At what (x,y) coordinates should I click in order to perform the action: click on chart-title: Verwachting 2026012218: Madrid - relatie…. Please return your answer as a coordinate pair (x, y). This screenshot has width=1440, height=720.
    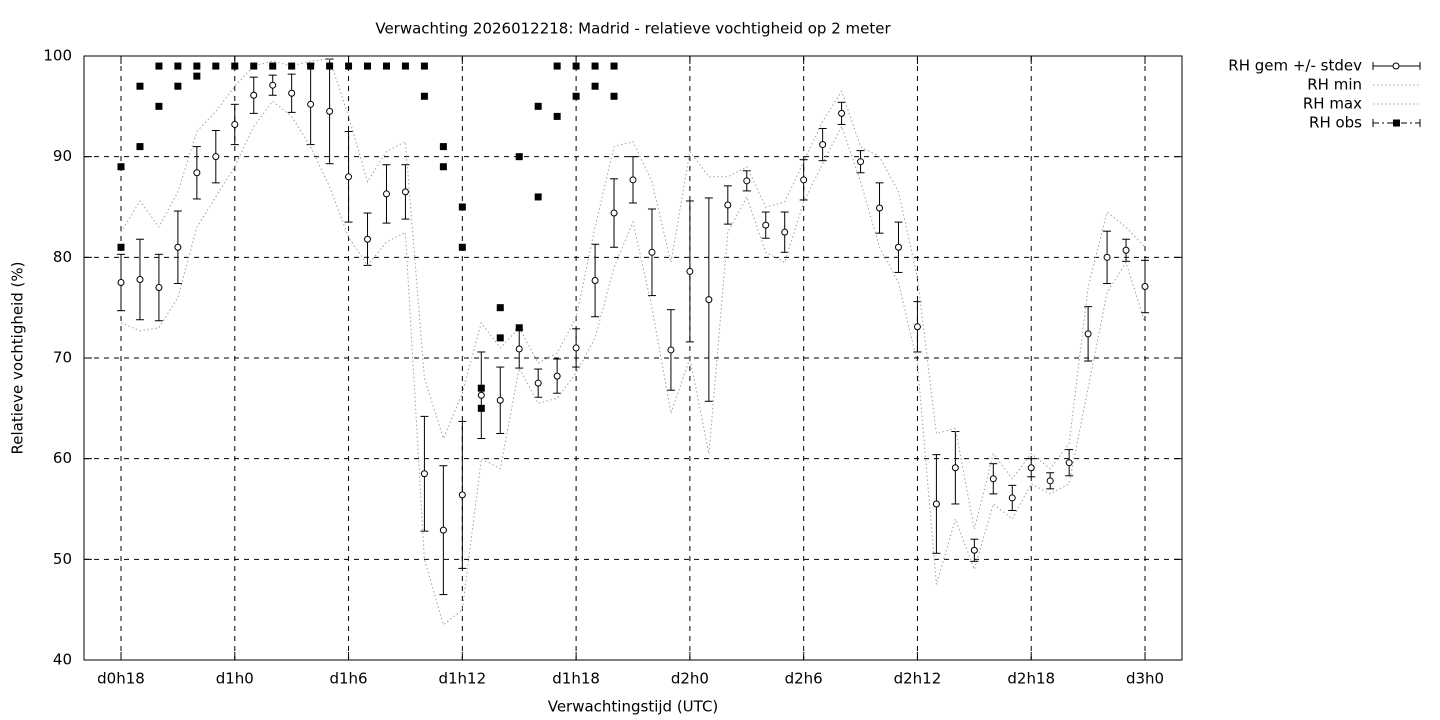
    Looking at the image, I should click on (633, 29).